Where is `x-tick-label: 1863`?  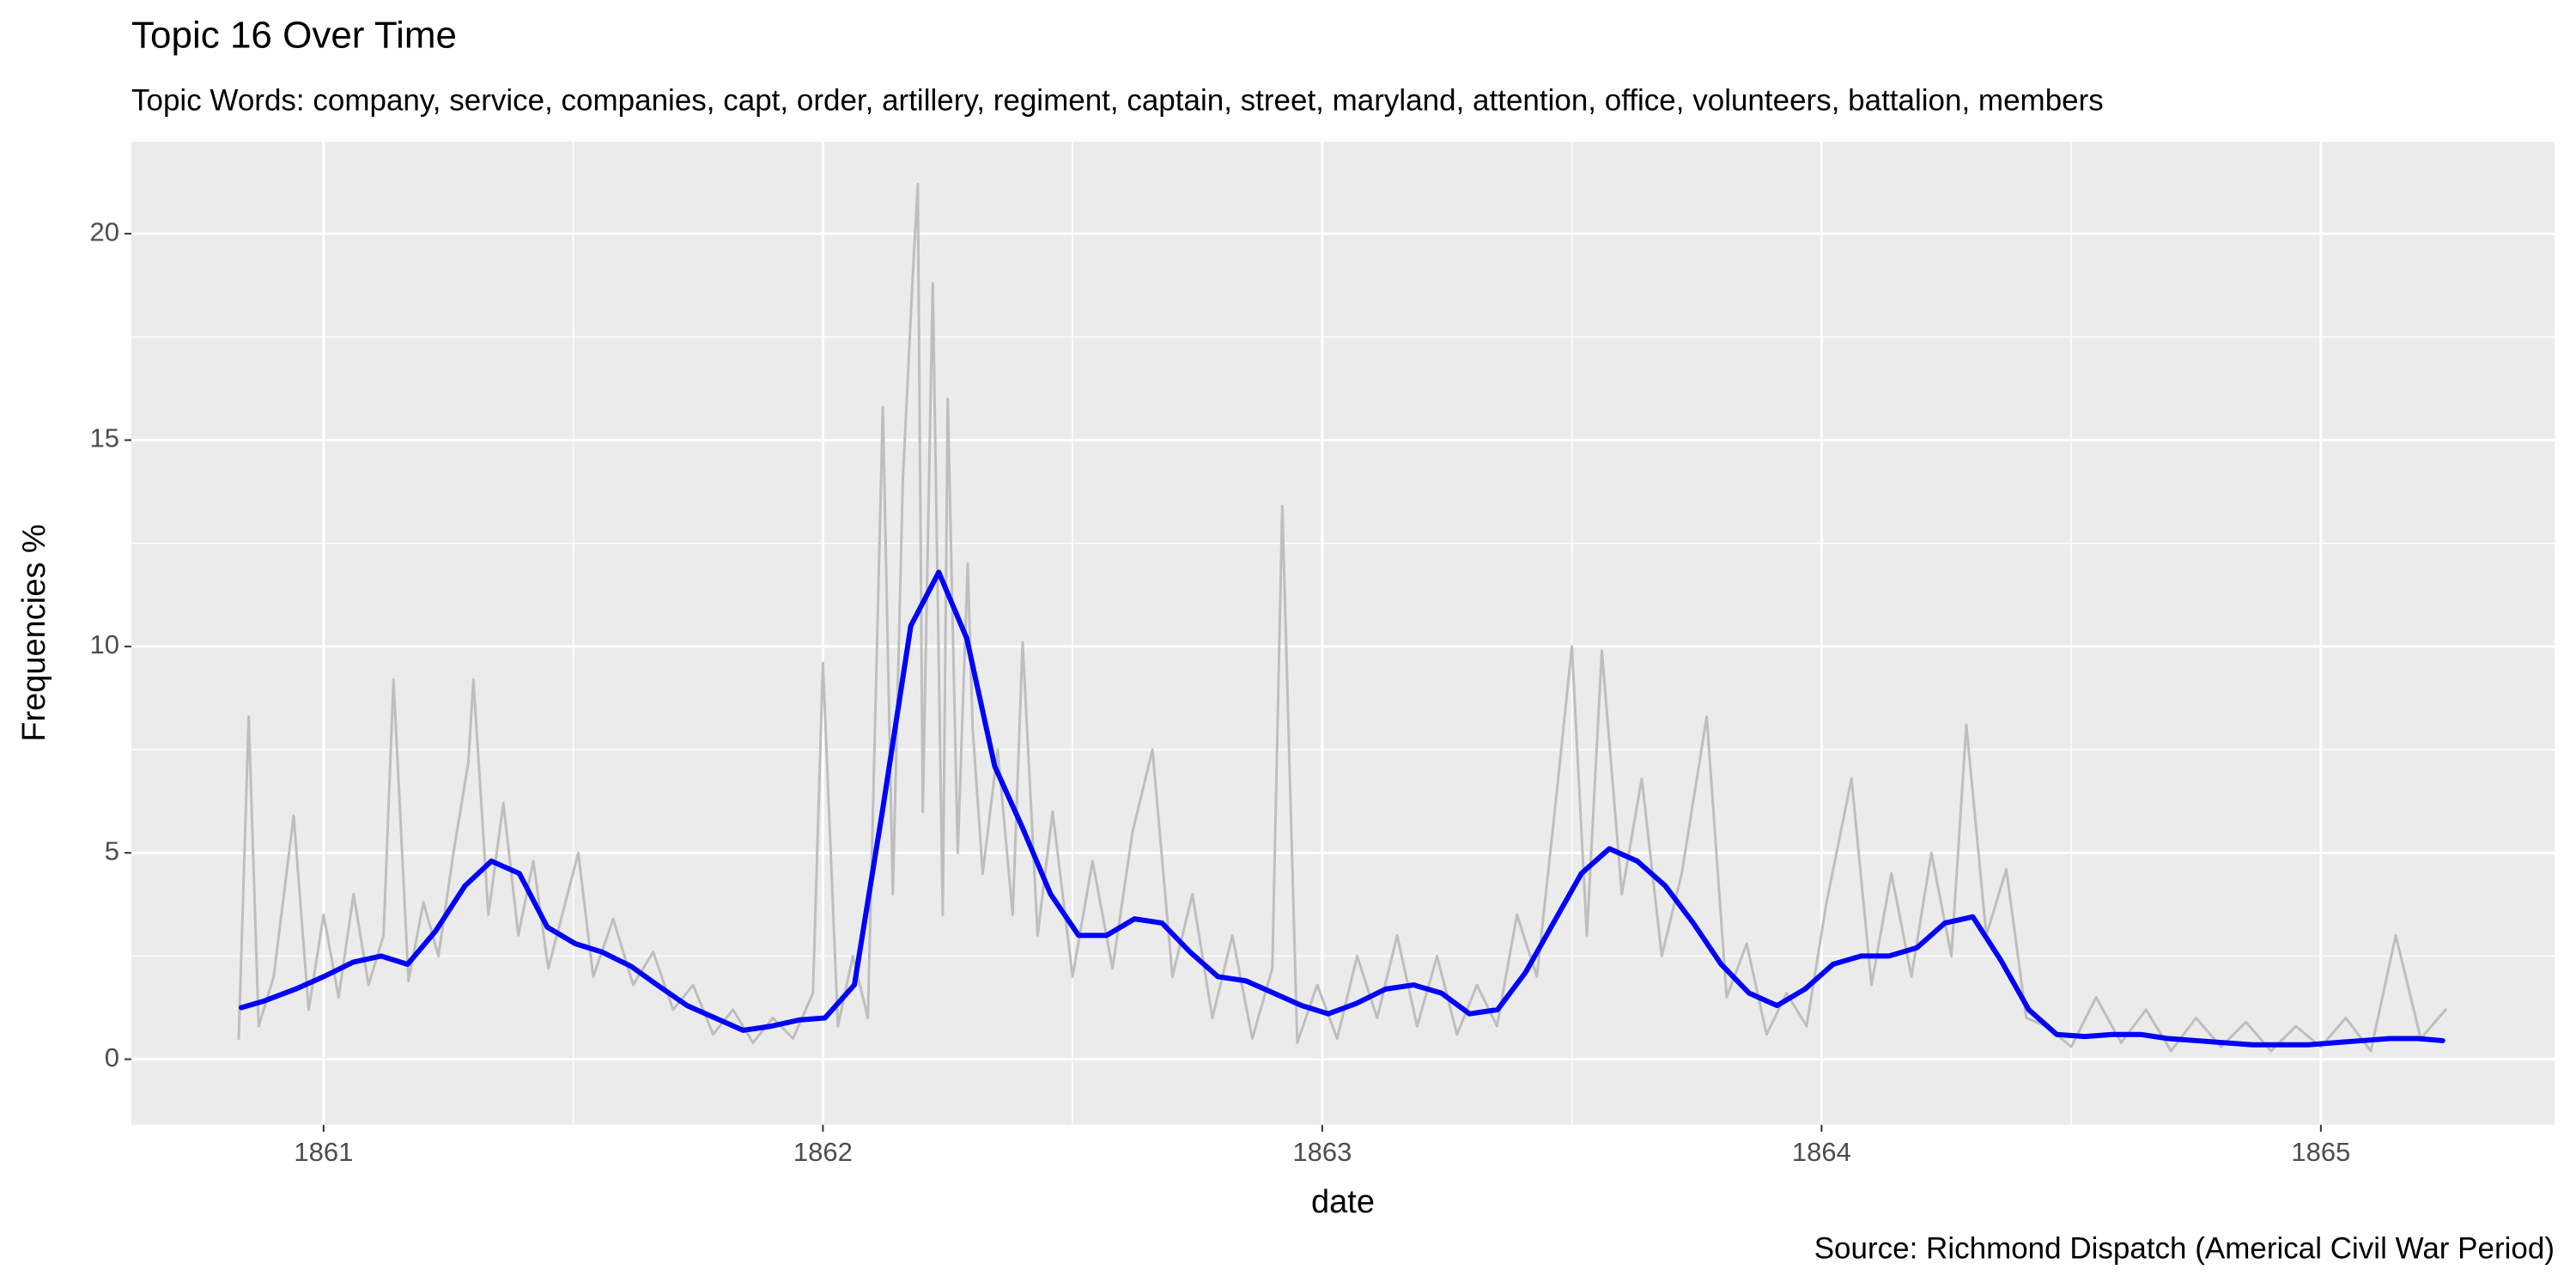
x-tick-label: 1863 is located at coordinates (1322, 1152).